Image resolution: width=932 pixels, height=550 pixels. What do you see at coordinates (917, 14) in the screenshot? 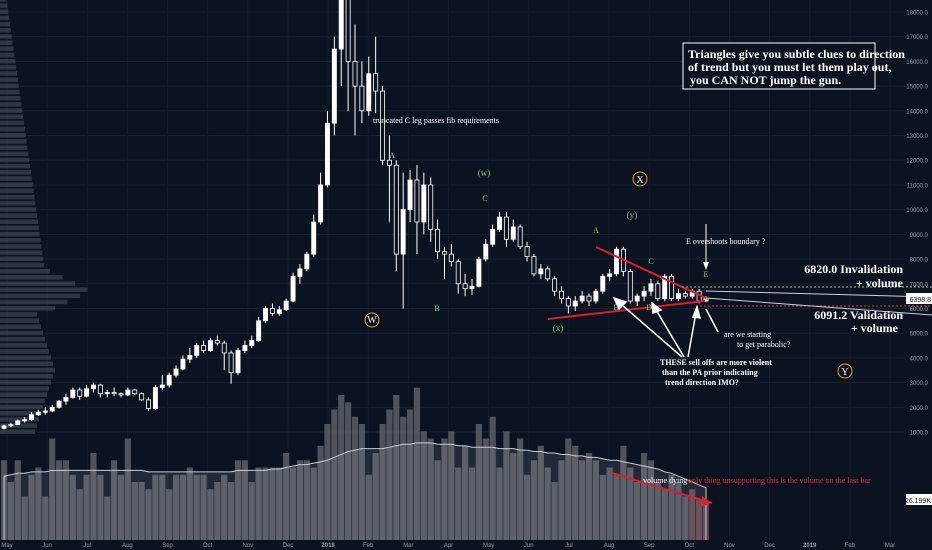
I see `price-tick-label: 18000.0` at bounding box center [917, 14].